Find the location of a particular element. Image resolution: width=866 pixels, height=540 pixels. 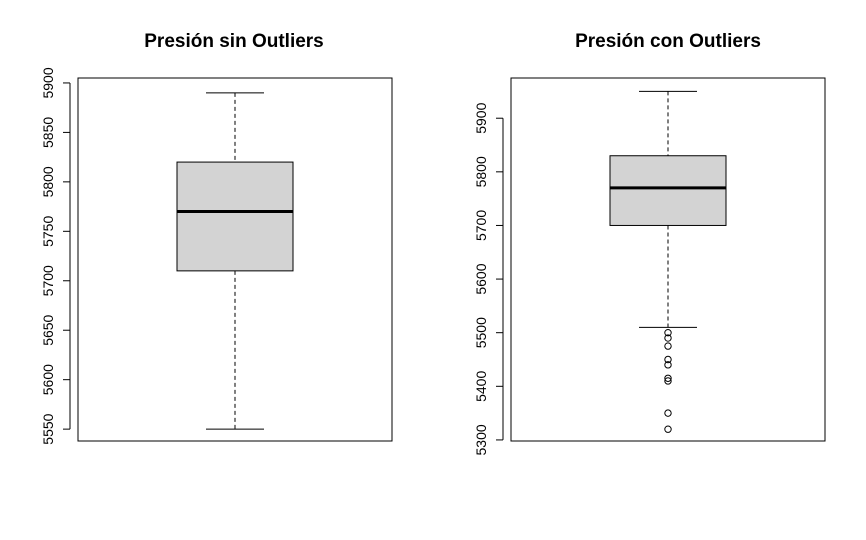

y-tick-label: 5750 is located at coordinates (48, 231).